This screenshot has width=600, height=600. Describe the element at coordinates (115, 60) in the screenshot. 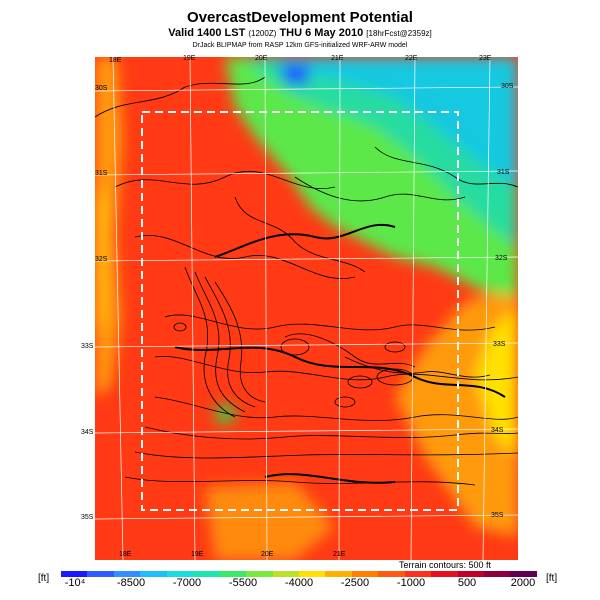

I see `lon-label-top: 18E` at that location.